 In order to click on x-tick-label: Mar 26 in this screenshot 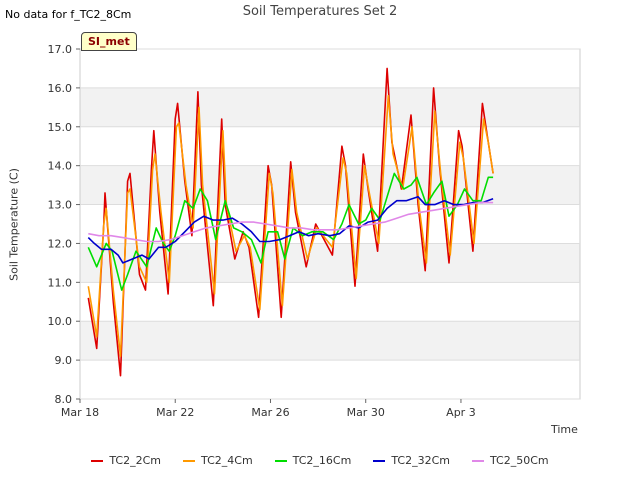, I will do `click(270, 412)`.